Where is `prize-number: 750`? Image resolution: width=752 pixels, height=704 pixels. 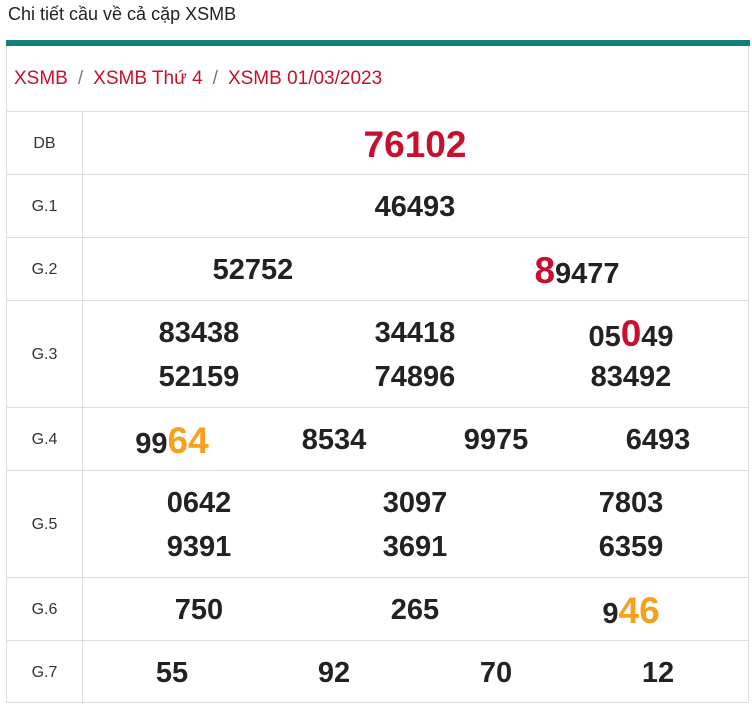
prize-number: 750 is located at coordinates (199, 610).